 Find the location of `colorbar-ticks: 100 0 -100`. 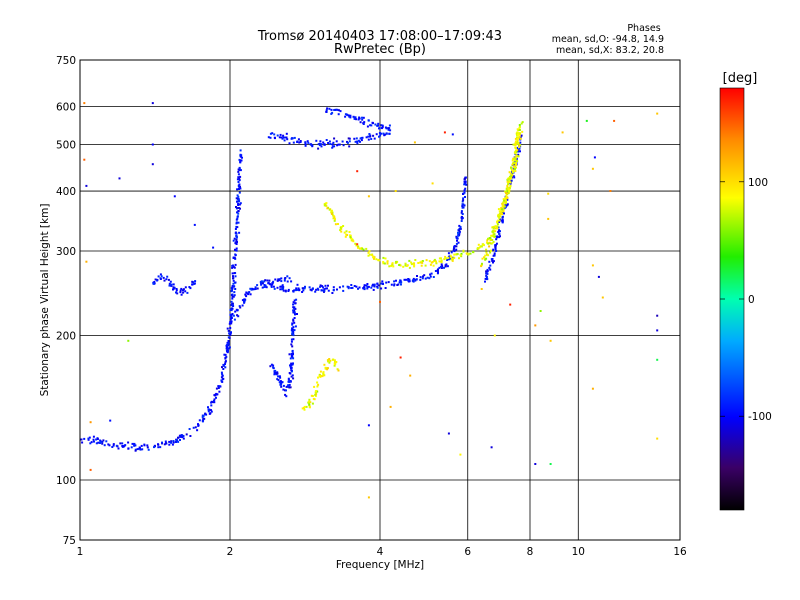

colorbar-ticks: 100 0 -100 is located at coordinates (746, 300).